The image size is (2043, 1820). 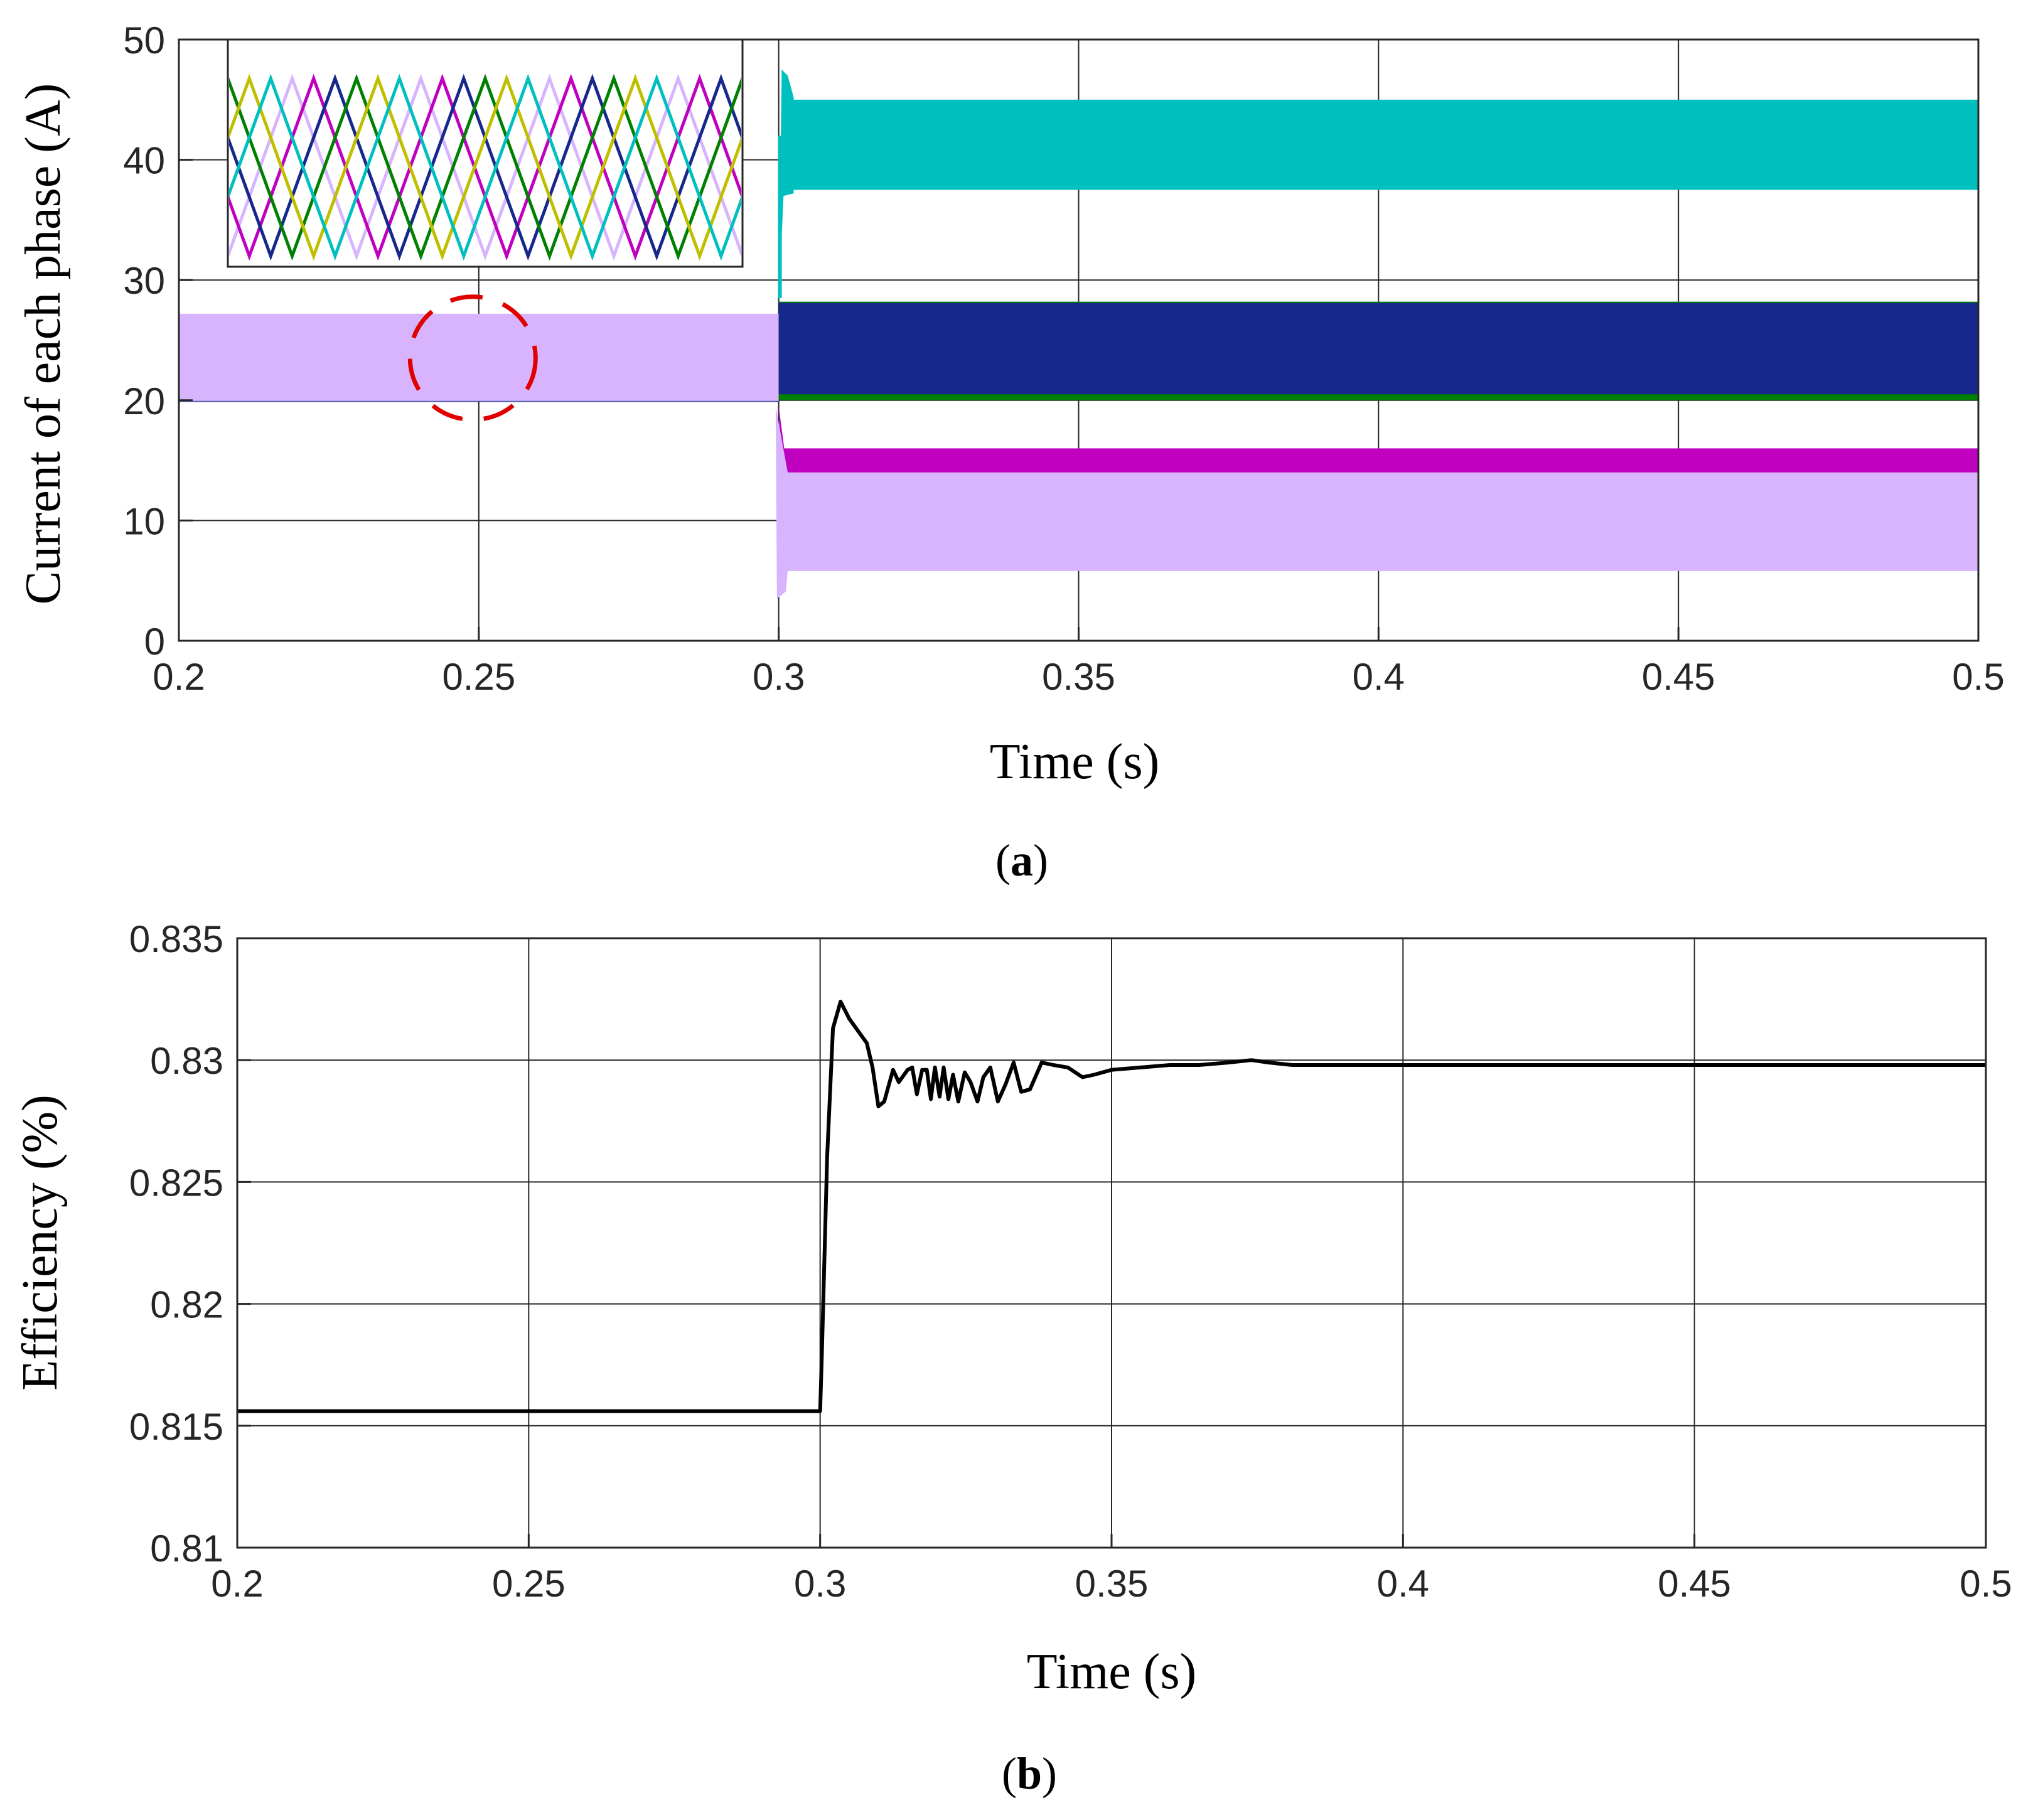 What do you see at coordinates (144, 401) in the screenshot?
I see `chart-a-ytick-label: 20` at bounding box center [144, 401].